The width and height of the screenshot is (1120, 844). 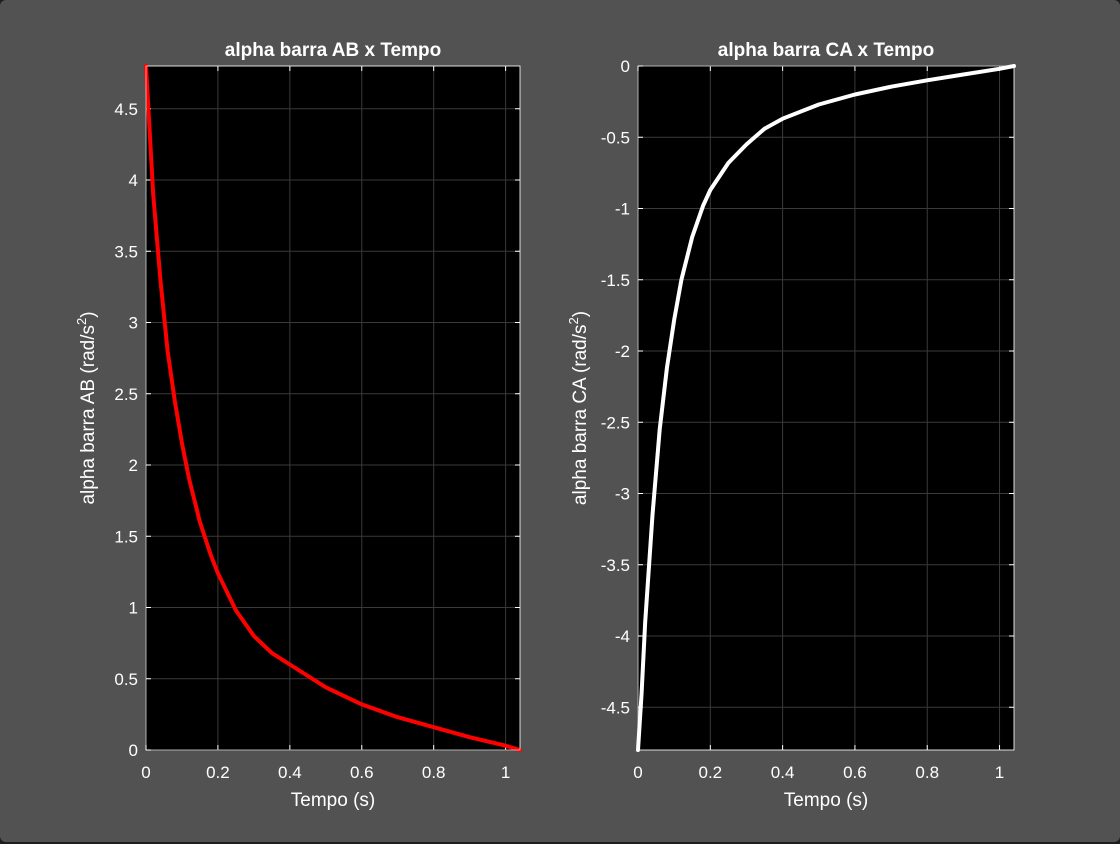 I want to click on y-axis-label: alpha barra AB (rad/s2), so click(x=86, y=407).